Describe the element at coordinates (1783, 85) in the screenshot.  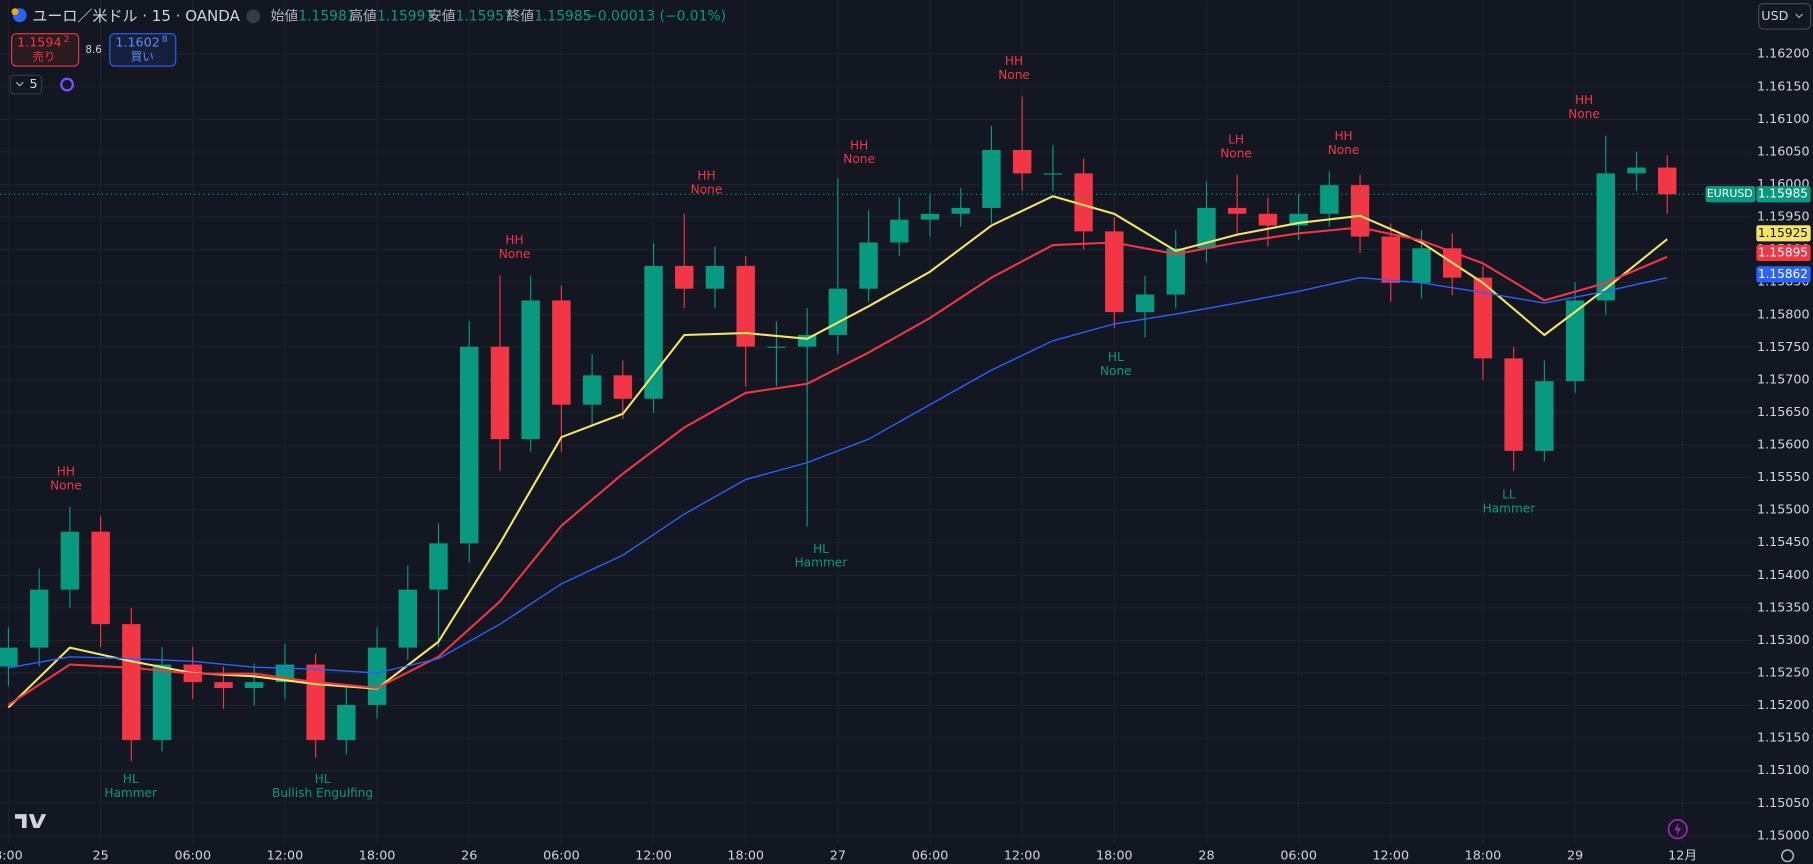
I see `y-tick-label: 1.16150` at that location.